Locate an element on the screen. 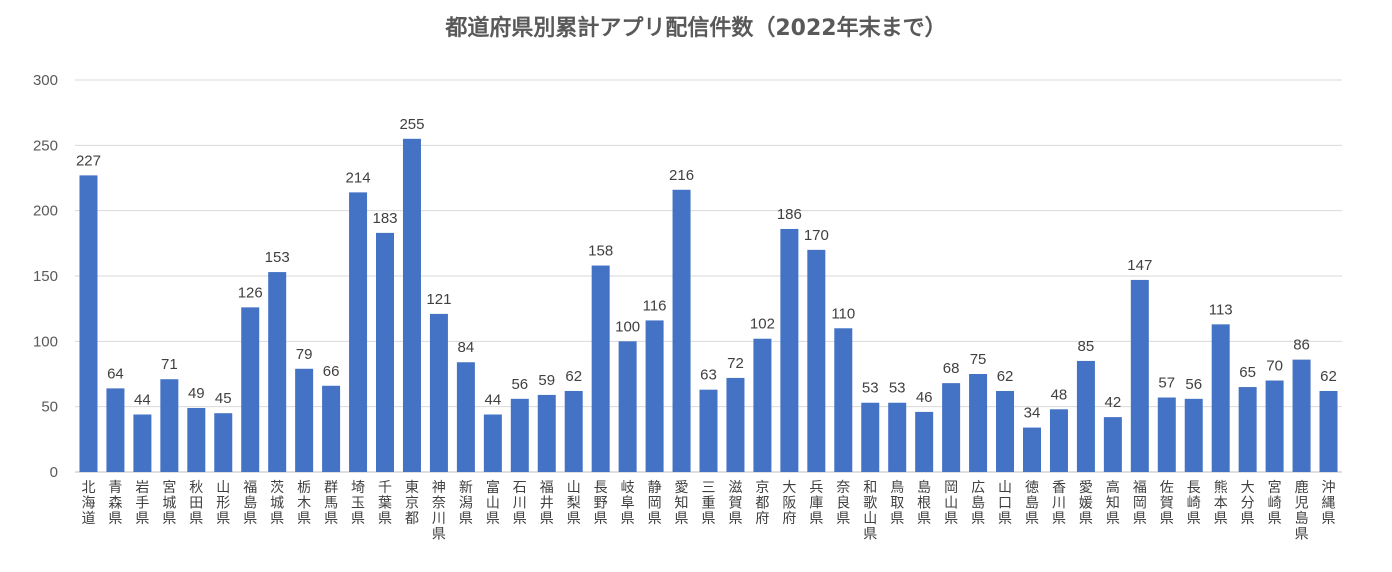  data-label: 153 is located at coordinates (277, 257).